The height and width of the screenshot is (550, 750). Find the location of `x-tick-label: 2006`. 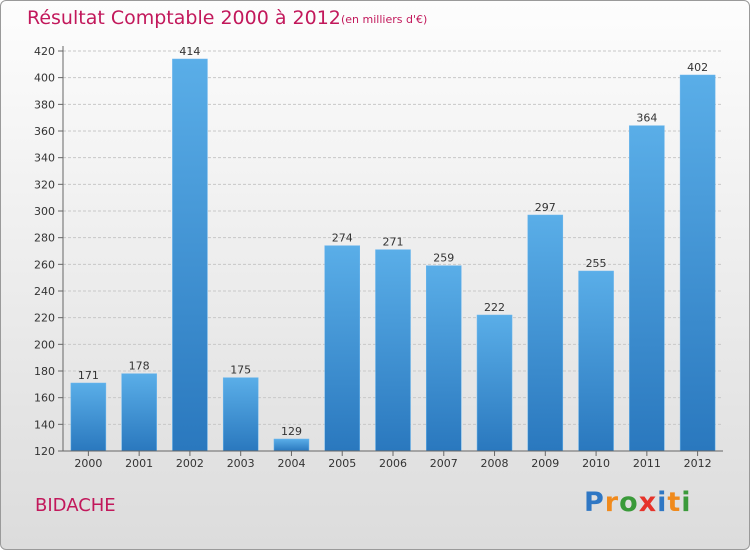

x-tick-label: 2006 is located at coordinates (393, 463).